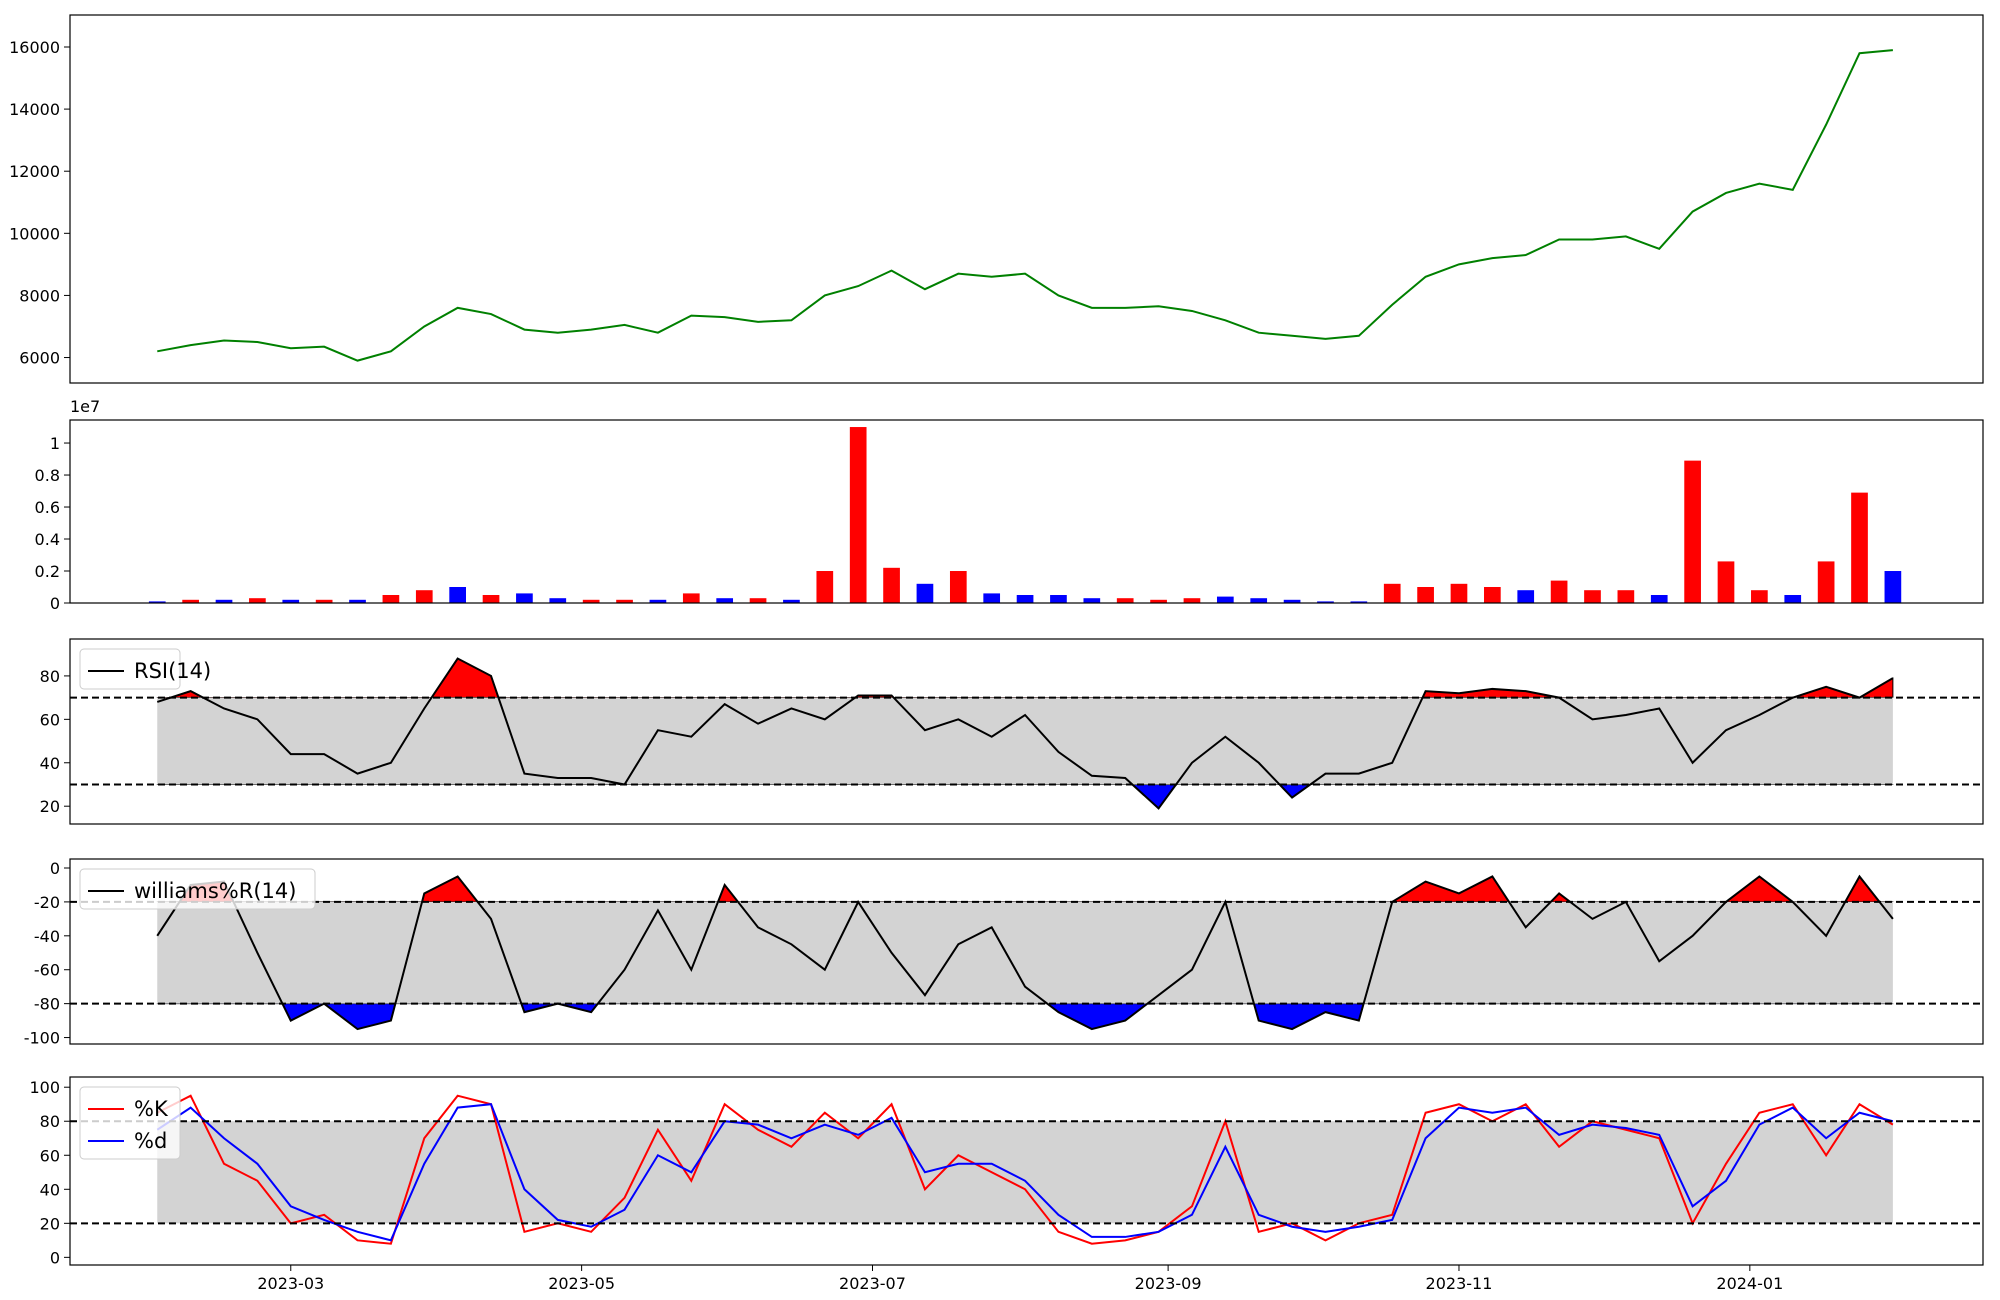  Describe the element at coordinates (47, 936) in the screenshot. I see `y-tick-label: -40` at that location.